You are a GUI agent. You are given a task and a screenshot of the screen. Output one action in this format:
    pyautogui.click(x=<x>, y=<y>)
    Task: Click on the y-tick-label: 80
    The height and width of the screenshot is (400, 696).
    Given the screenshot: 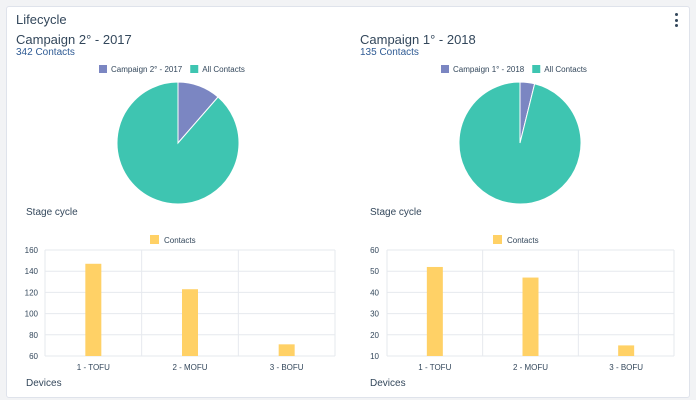 What is the action you would take?
    pyautogui.click(x=33, y=335)
    